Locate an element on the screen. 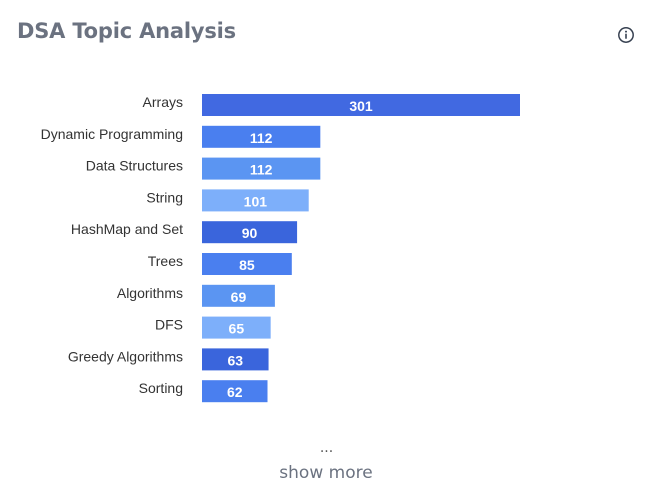 This screenshot has height=494, width=653. bar-dfs is located at coordinates (236, 327).